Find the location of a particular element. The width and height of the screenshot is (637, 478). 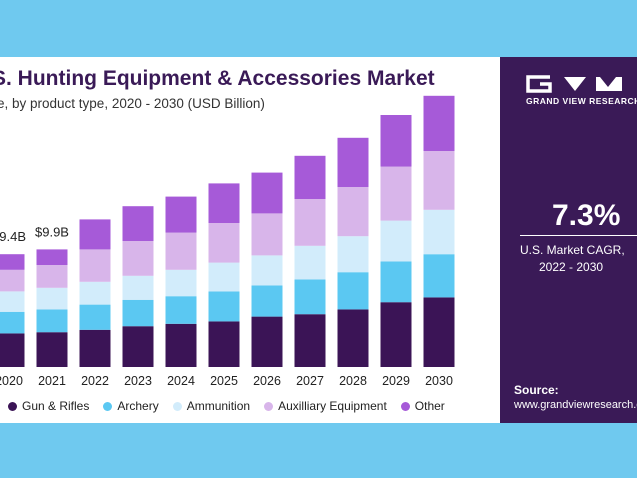

legend-swatch-other is located at coordinates (405, 406).